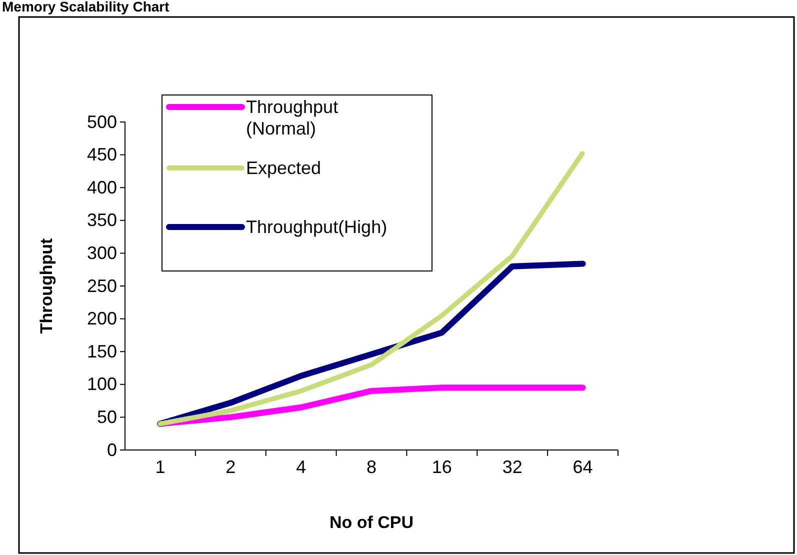 This screenshot has width=797, height=555. What do you see at coordinates (284, 168) in the screenshot?
I see `legend-label: Expected` at bounding box center [284, 168].